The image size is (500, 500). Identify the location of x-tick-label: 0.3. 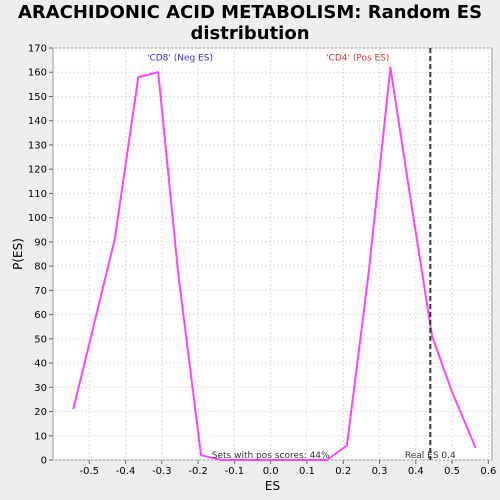
(380, 471).